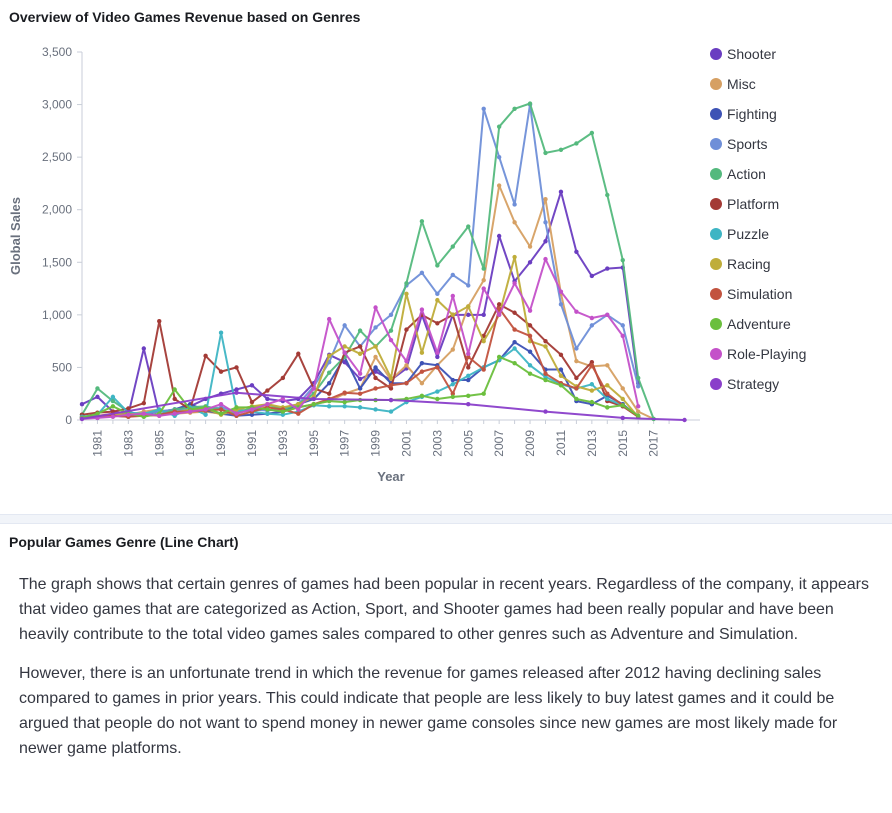 The width and height of the screenshot is (892, 813). I want to click on legend-swatch-fighting, so click(716, 114).